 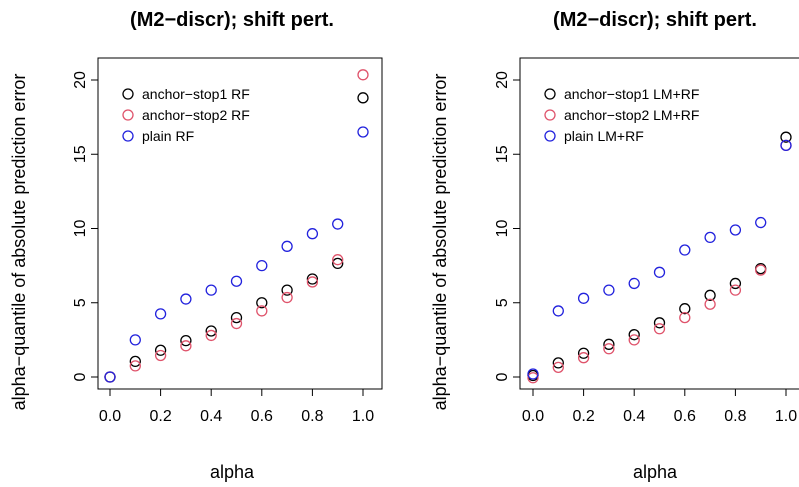 I want to click on legend-label: plain LM+RF, so click(x=604, y=136).